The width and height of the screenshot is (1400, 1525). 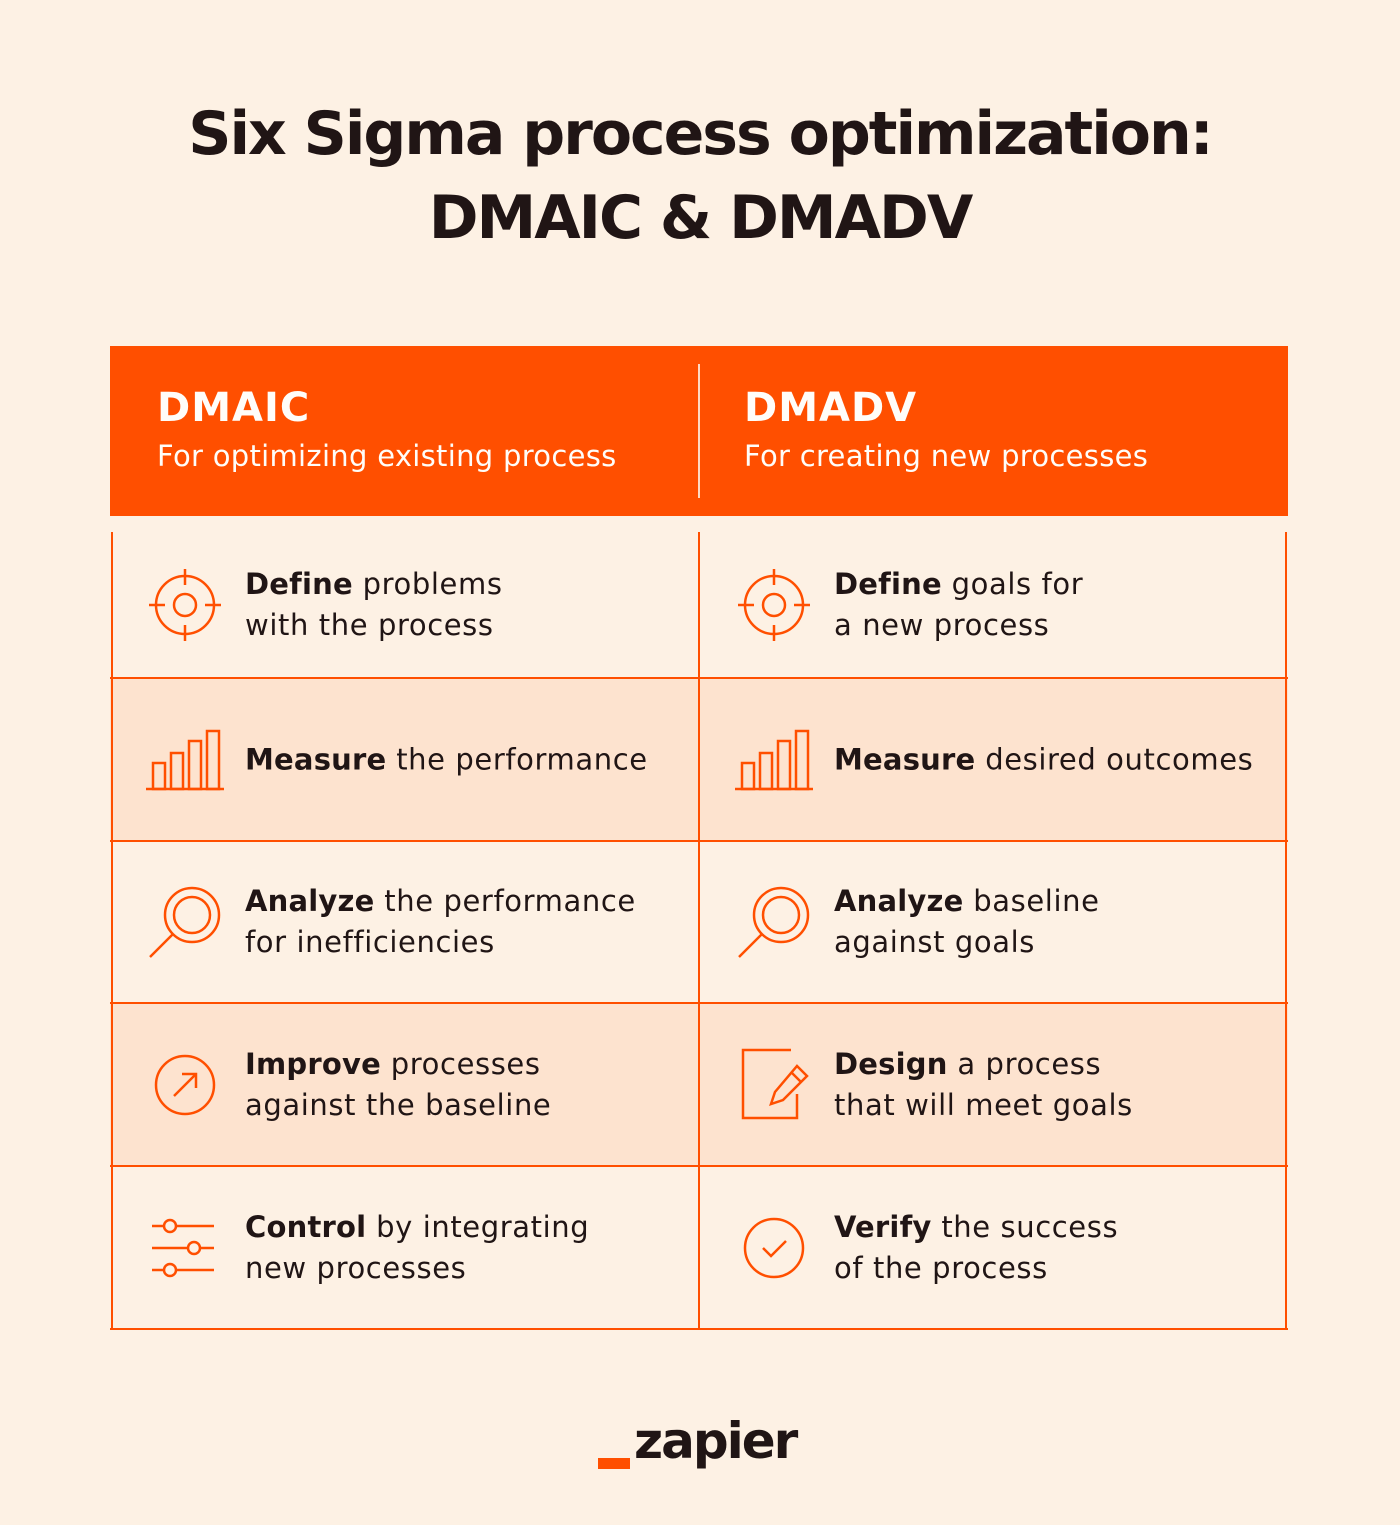 I want to click on check-circle-icon, so click(x=774, y=1248).